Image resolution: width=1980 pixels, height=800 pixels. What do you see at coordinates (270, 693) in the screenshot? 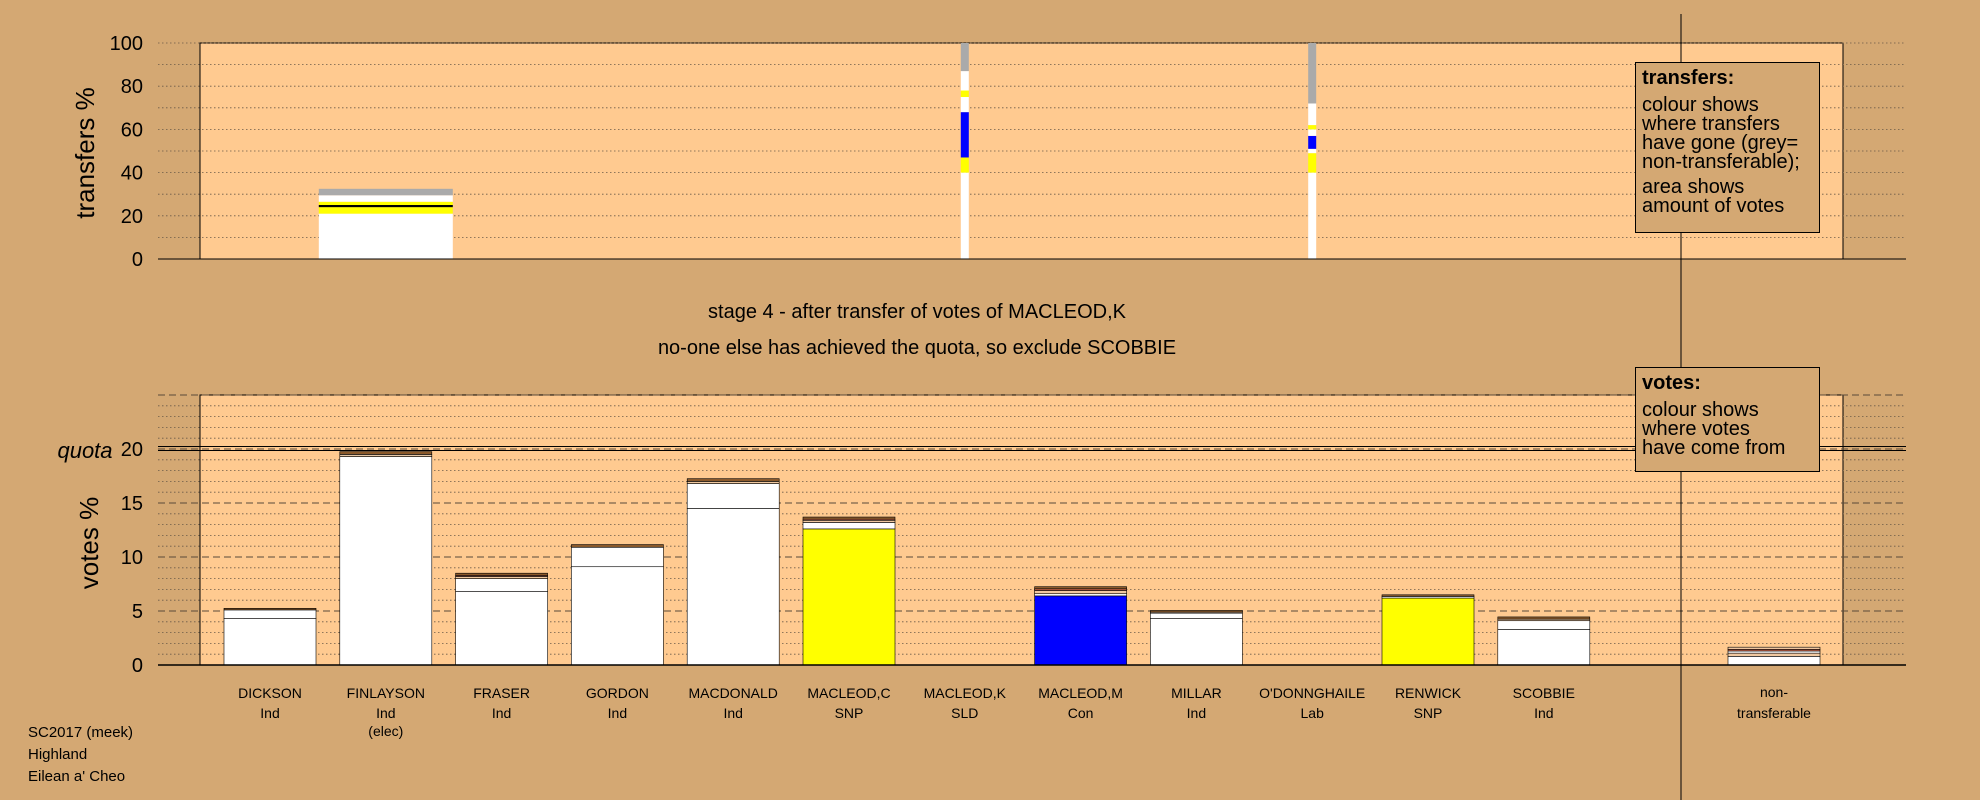
I see `candidate-name: DICKSON` at bounding box center [270, 693].